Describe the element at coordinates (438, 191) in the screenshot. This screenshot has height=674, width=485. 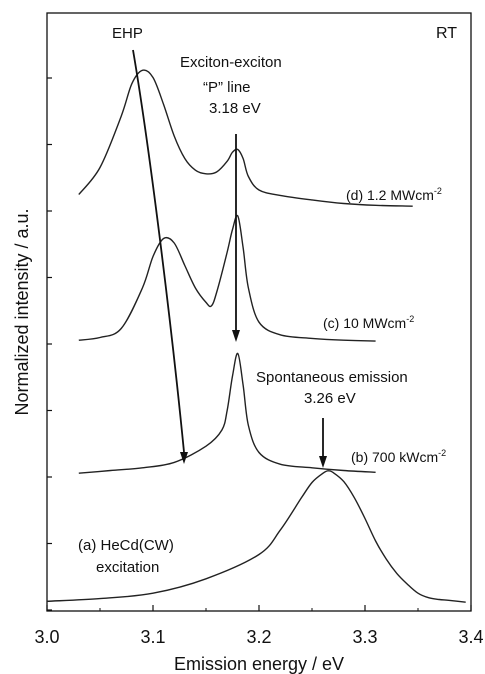
I see `curve-label-d-sup: -2` at that location.